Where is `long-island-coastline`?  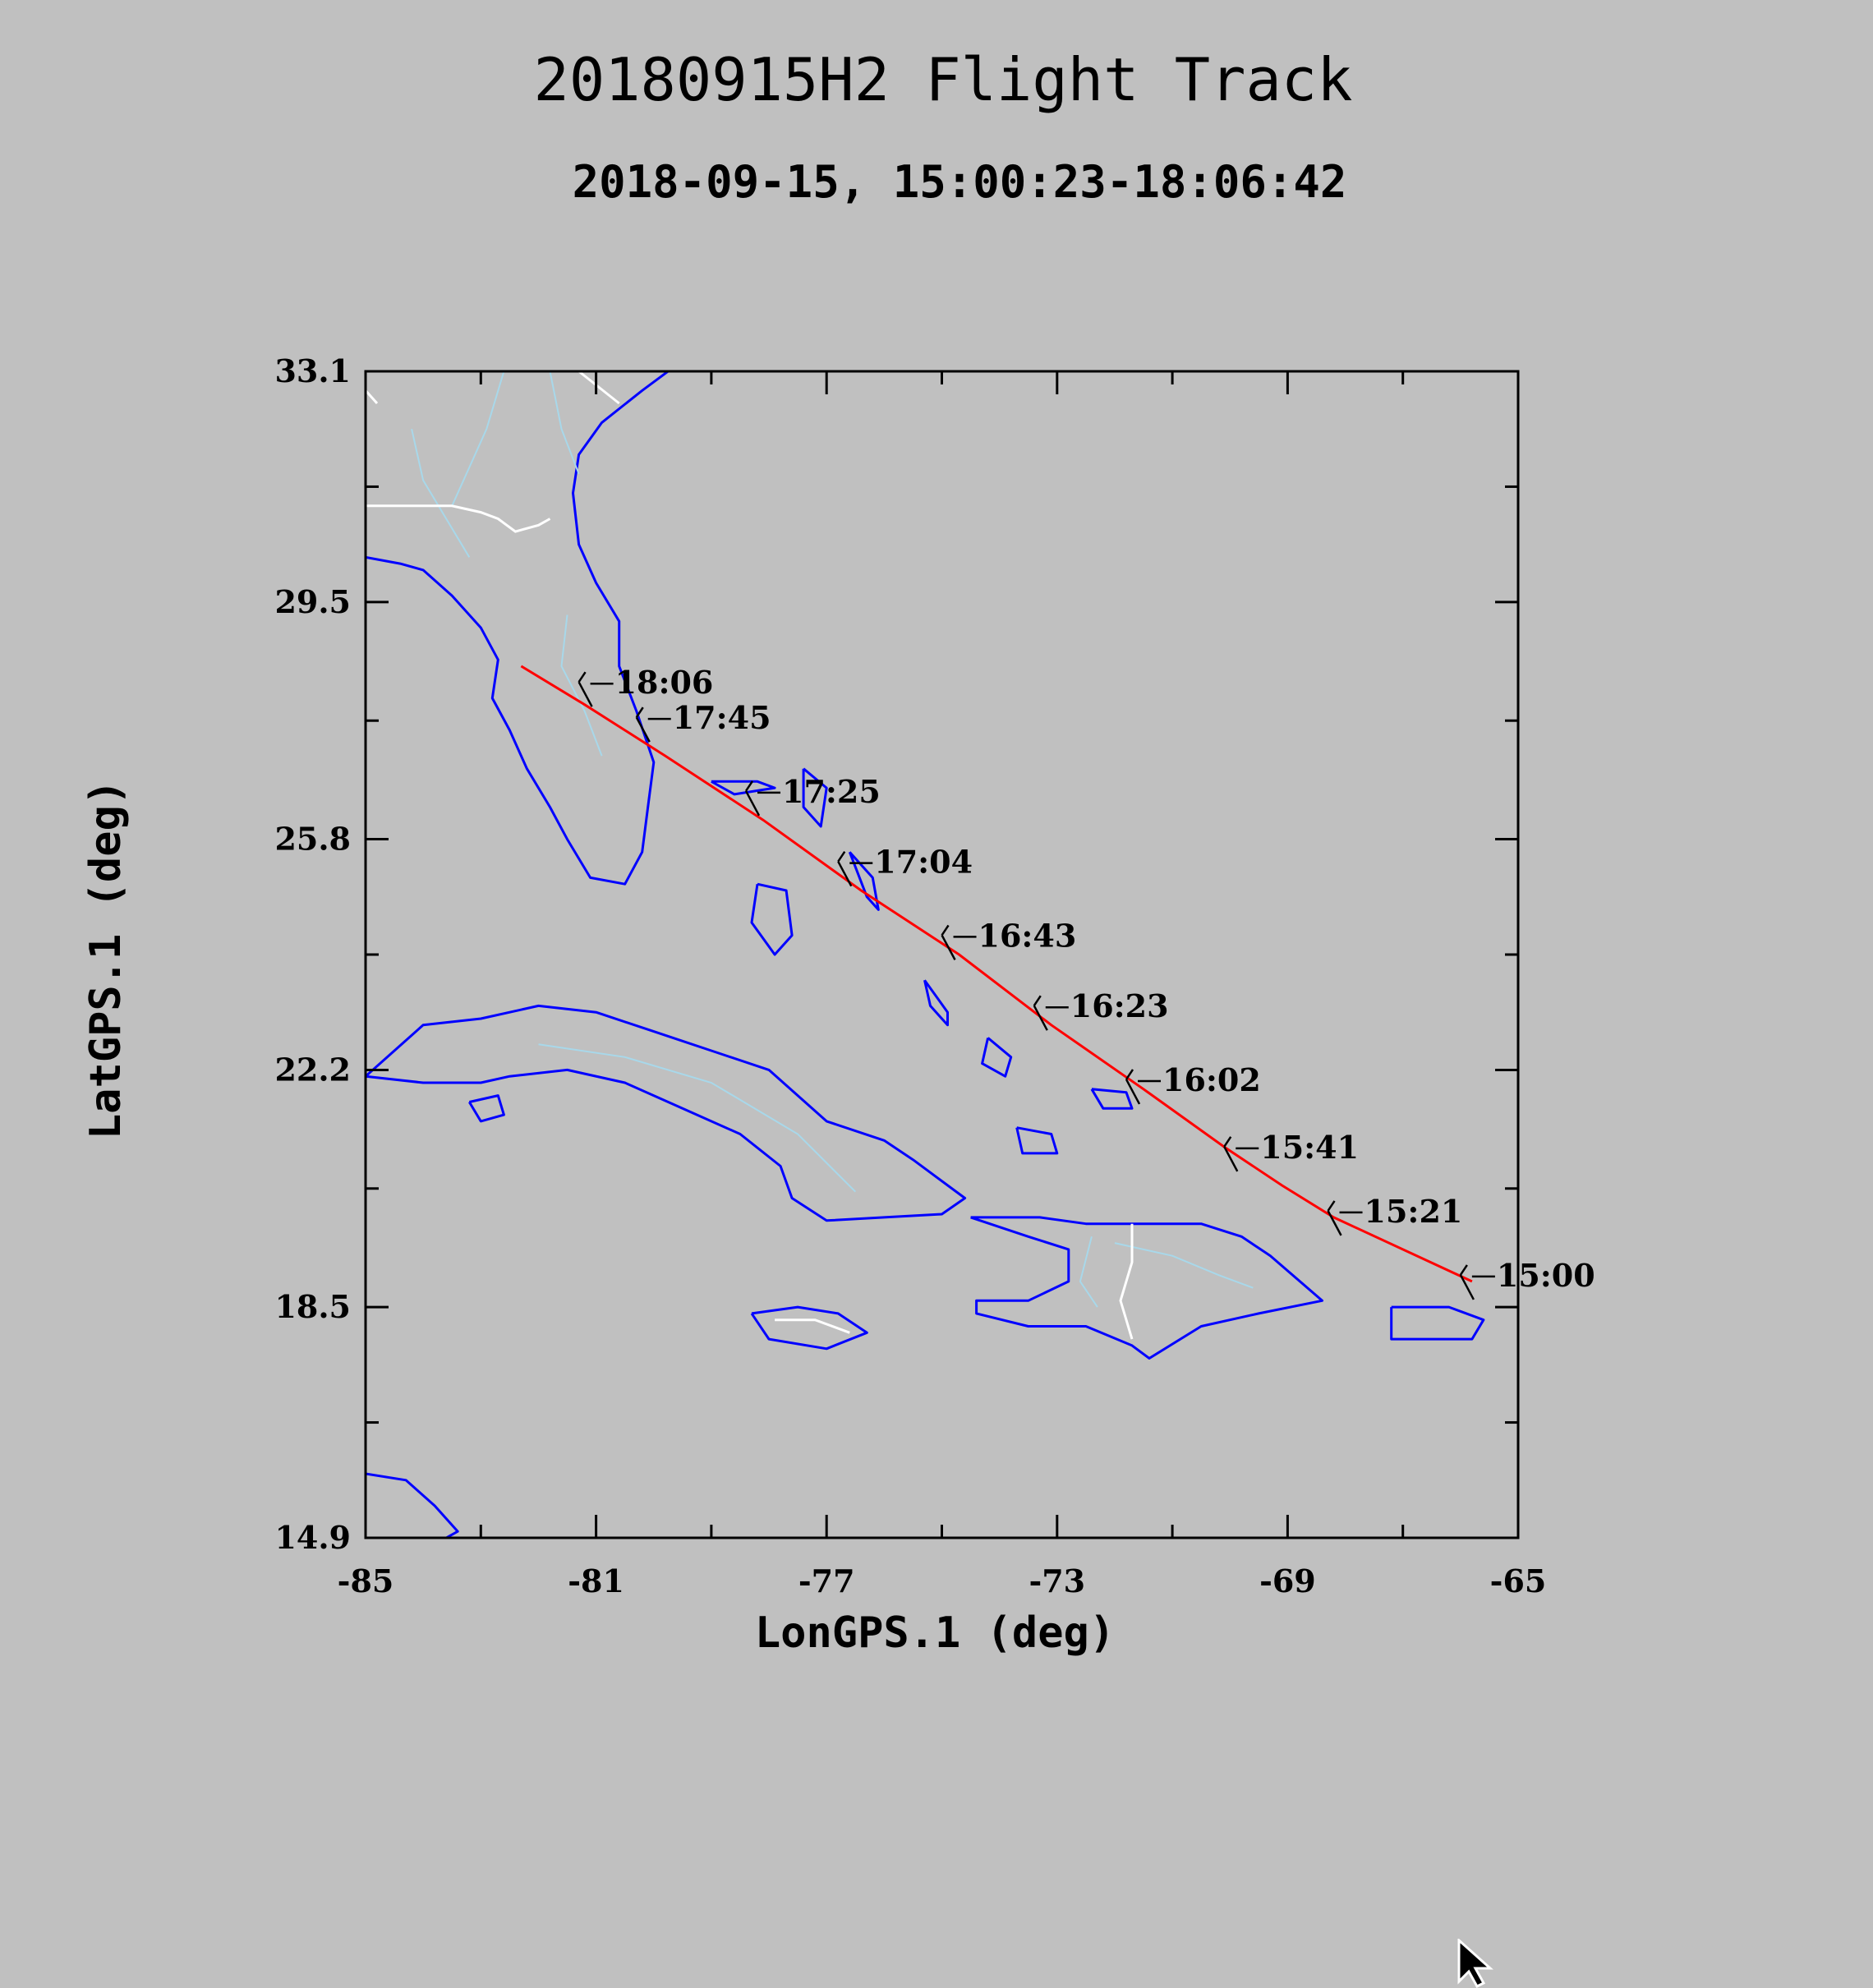 long-island-coastline is located at coordinates (936, 1003).